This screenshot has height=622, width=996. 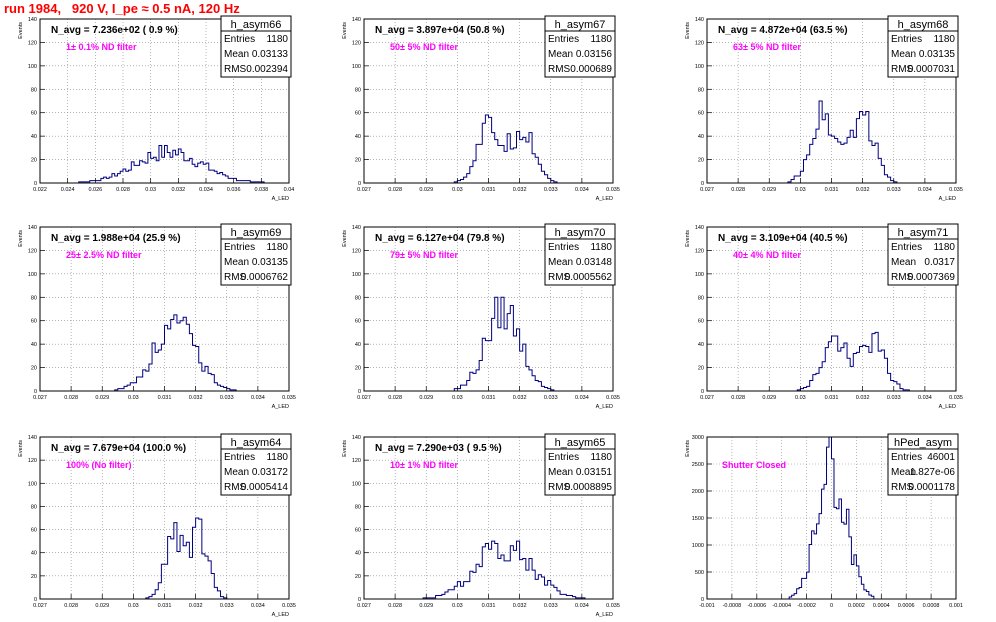 I want to click on x-tick-label: 0.029, so click(x=426, y=606).